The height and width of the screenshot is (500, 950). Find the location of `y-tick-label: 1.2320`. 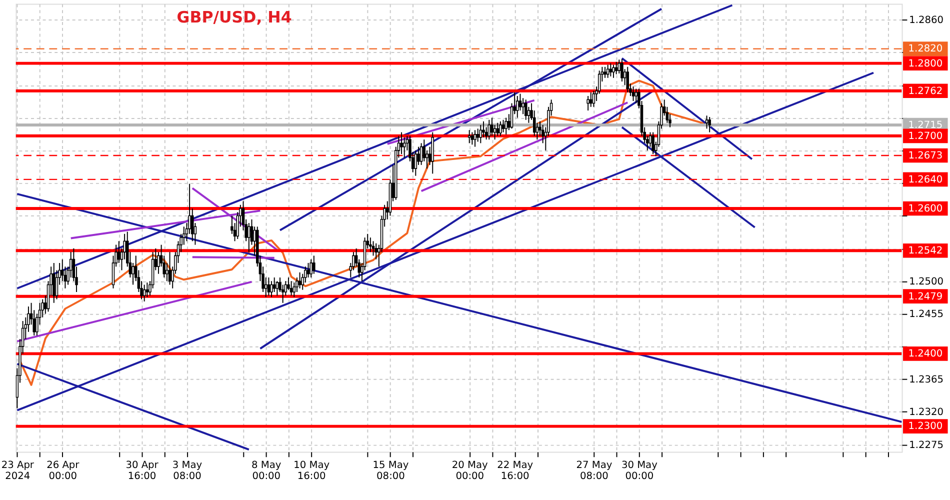

y-tick-label: 1.2320 is located at coordinates (926, 412).